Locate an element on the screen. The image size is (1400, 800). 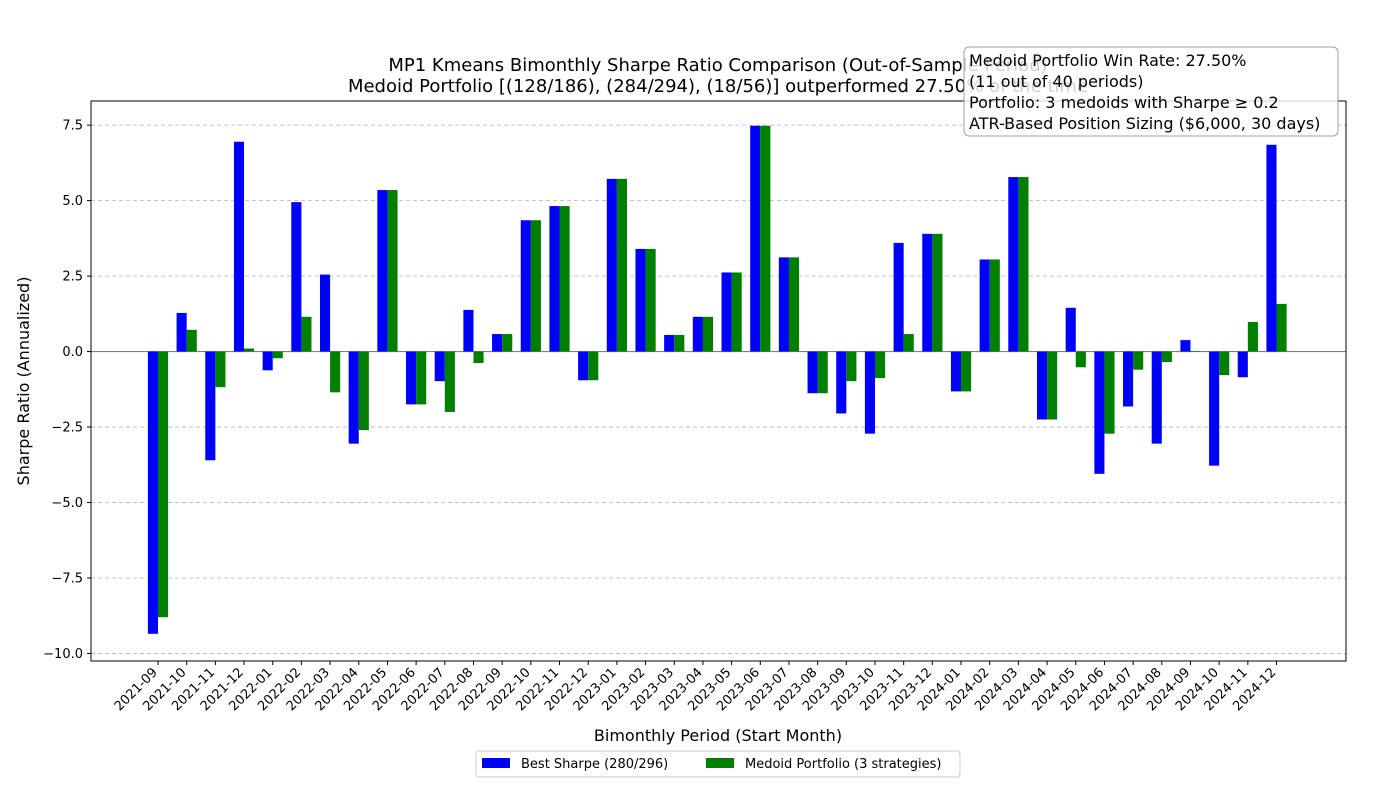
y-tick-label: 0.0 is located at coordinates (72, 352).